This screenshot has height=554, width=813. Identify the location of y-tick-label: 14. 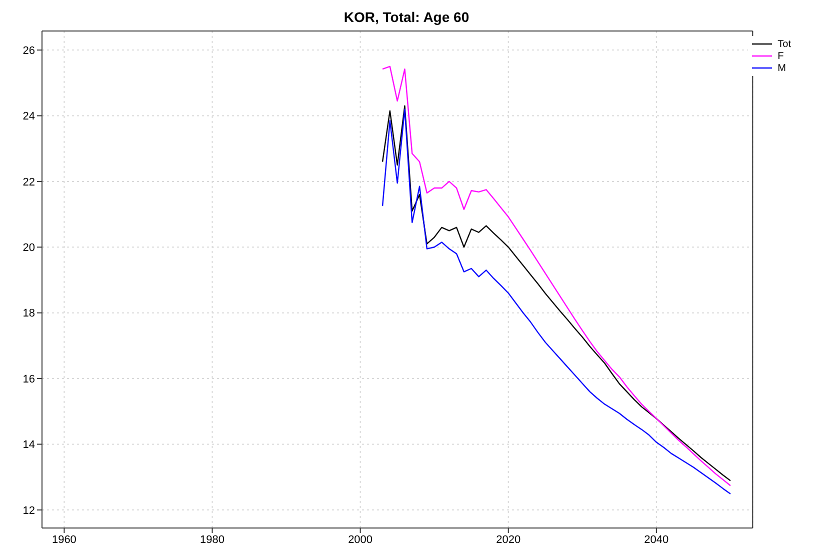
(28, 445).